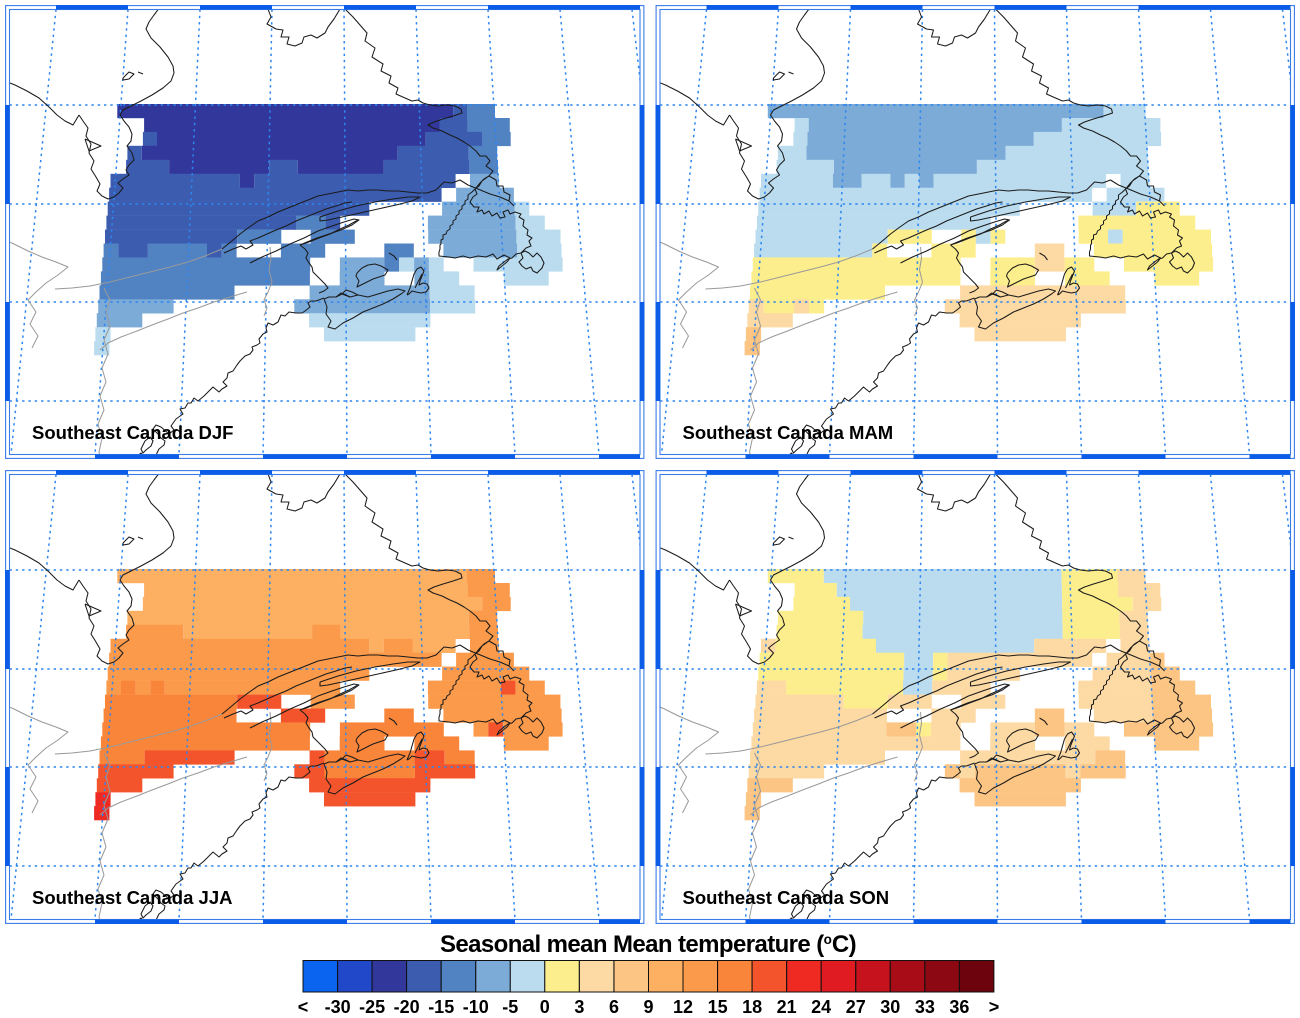 The width and height of the screenshot is (1300, 1018). Describe the element at coordinates (545, 1007) in the screenshot. I see `svg-text: 0` at that location.